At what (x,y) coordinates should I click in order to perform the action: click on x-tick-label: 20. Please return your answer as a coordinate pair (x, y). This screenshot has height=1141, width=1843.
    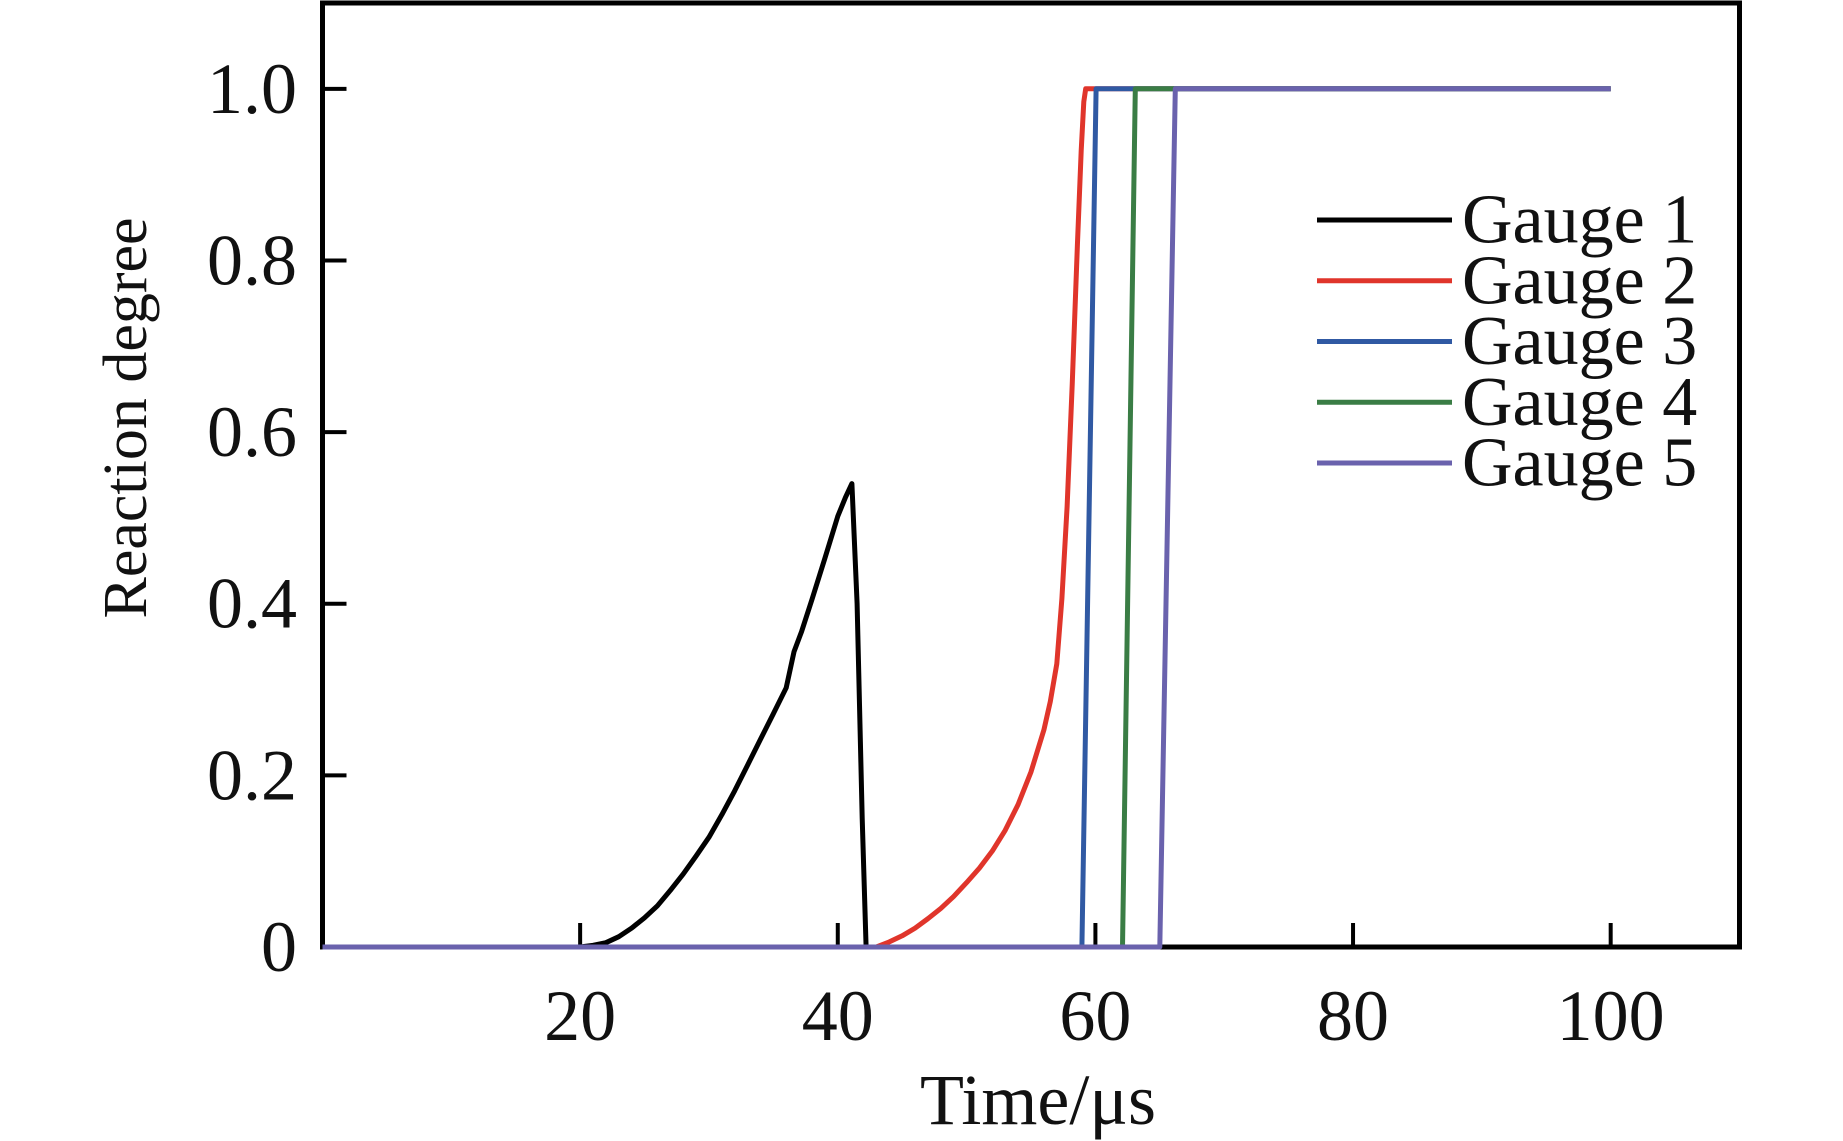
    Looking at the image, I should click on (580, 1016).